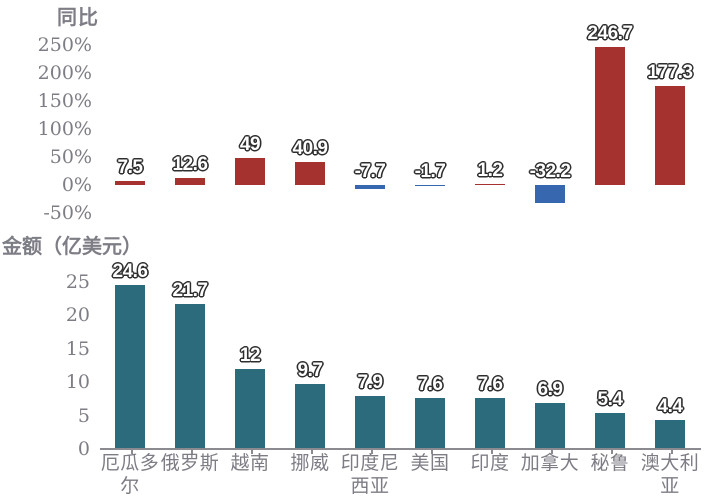 The height and width of the screenshot is (500, 718). Describe the element at coordinates (67, 213) in the screenshot. I see `yoy-ytick-label: -50%` at that location.